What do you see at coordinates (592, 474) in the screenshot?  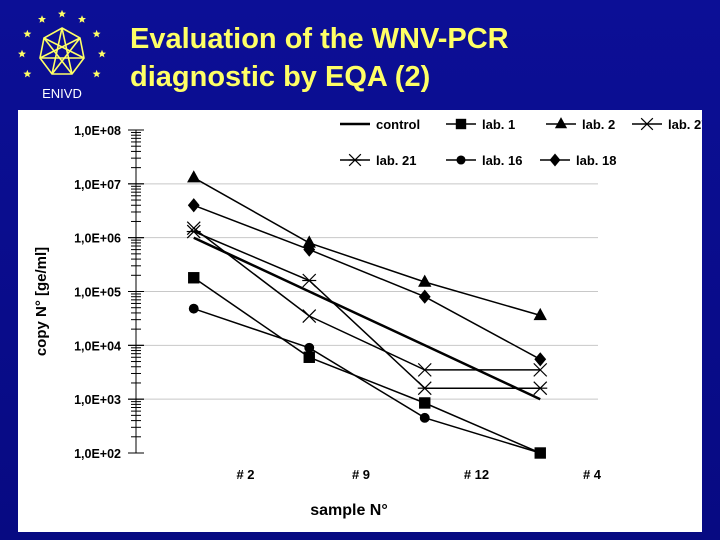 I see `x-tick-label: # 4` at bounding box center [592, 474].